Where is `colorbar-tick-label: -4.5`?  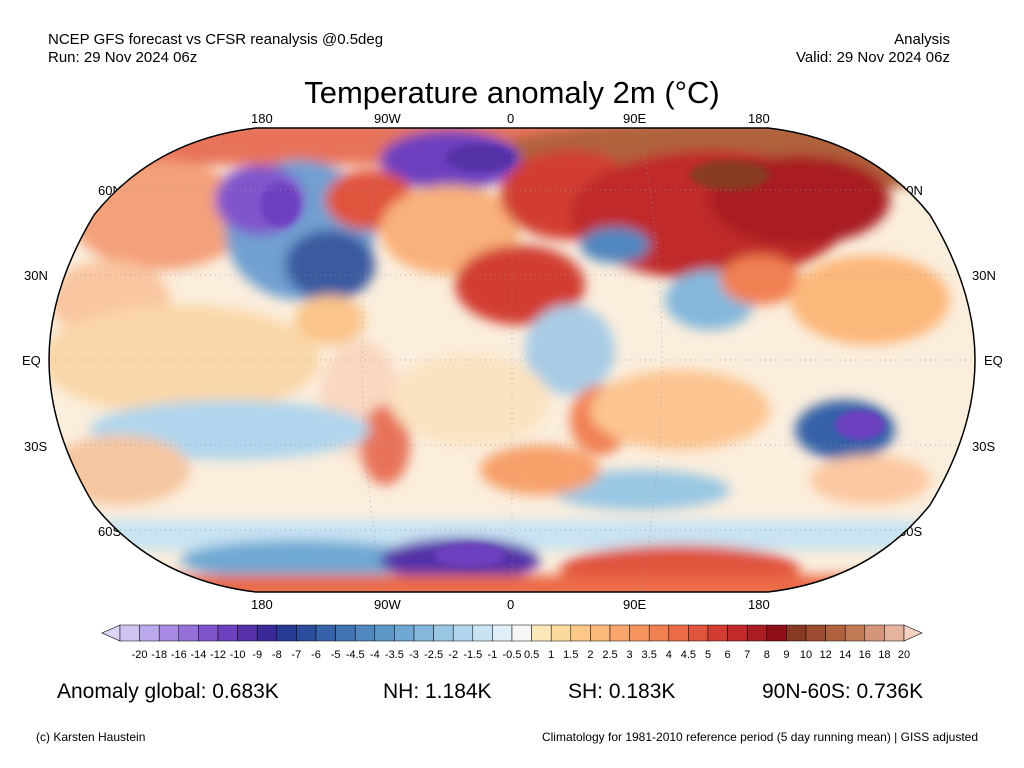 colorbar-tick-label: -4.5 is located at coordinates (355, 655).